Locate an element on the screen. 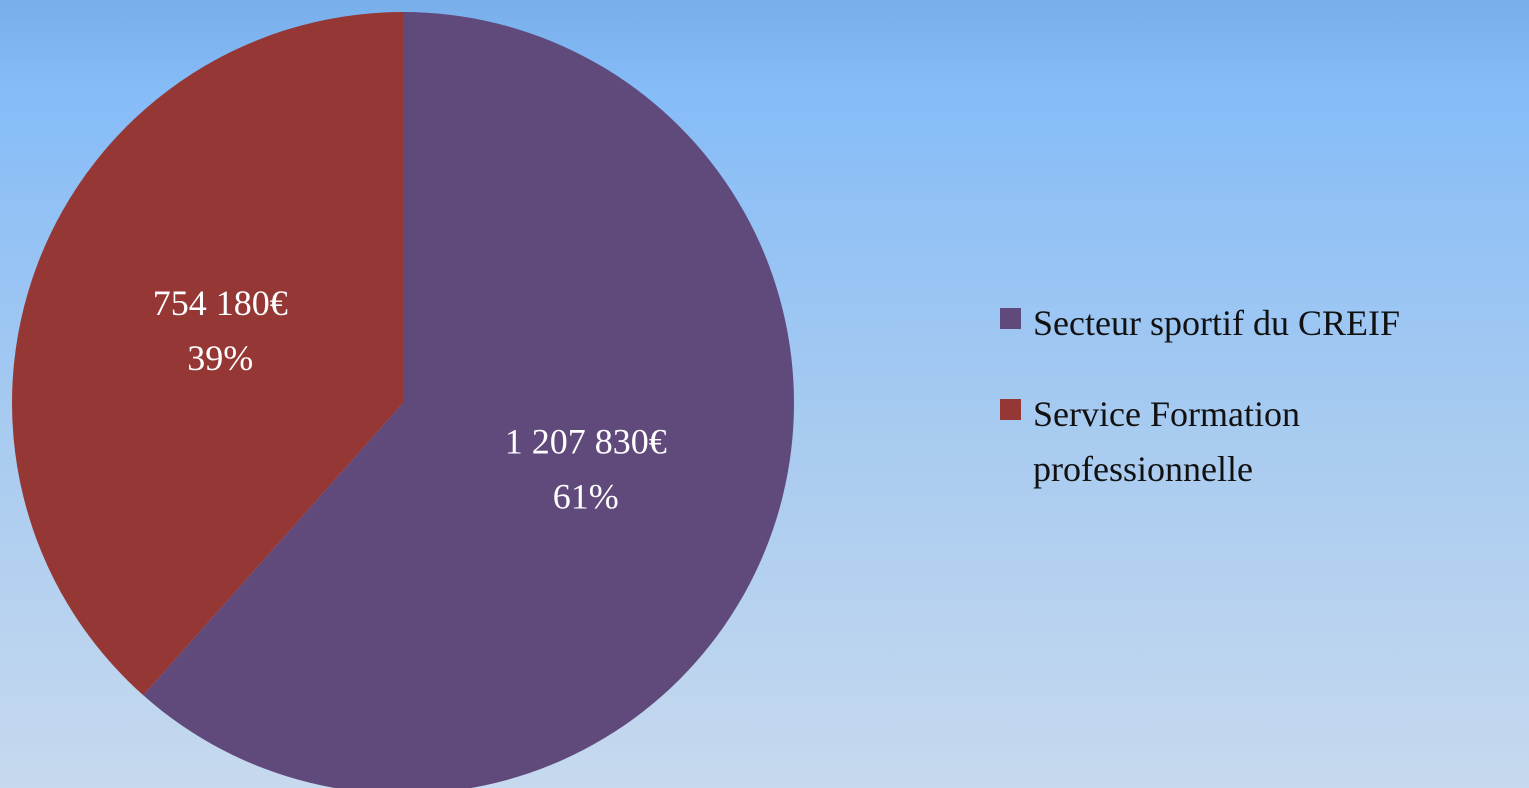 The height and width of the screenshot is (788, 1529). legend-item: Service Formation professionnelle is located at coordinates (1236, 442).